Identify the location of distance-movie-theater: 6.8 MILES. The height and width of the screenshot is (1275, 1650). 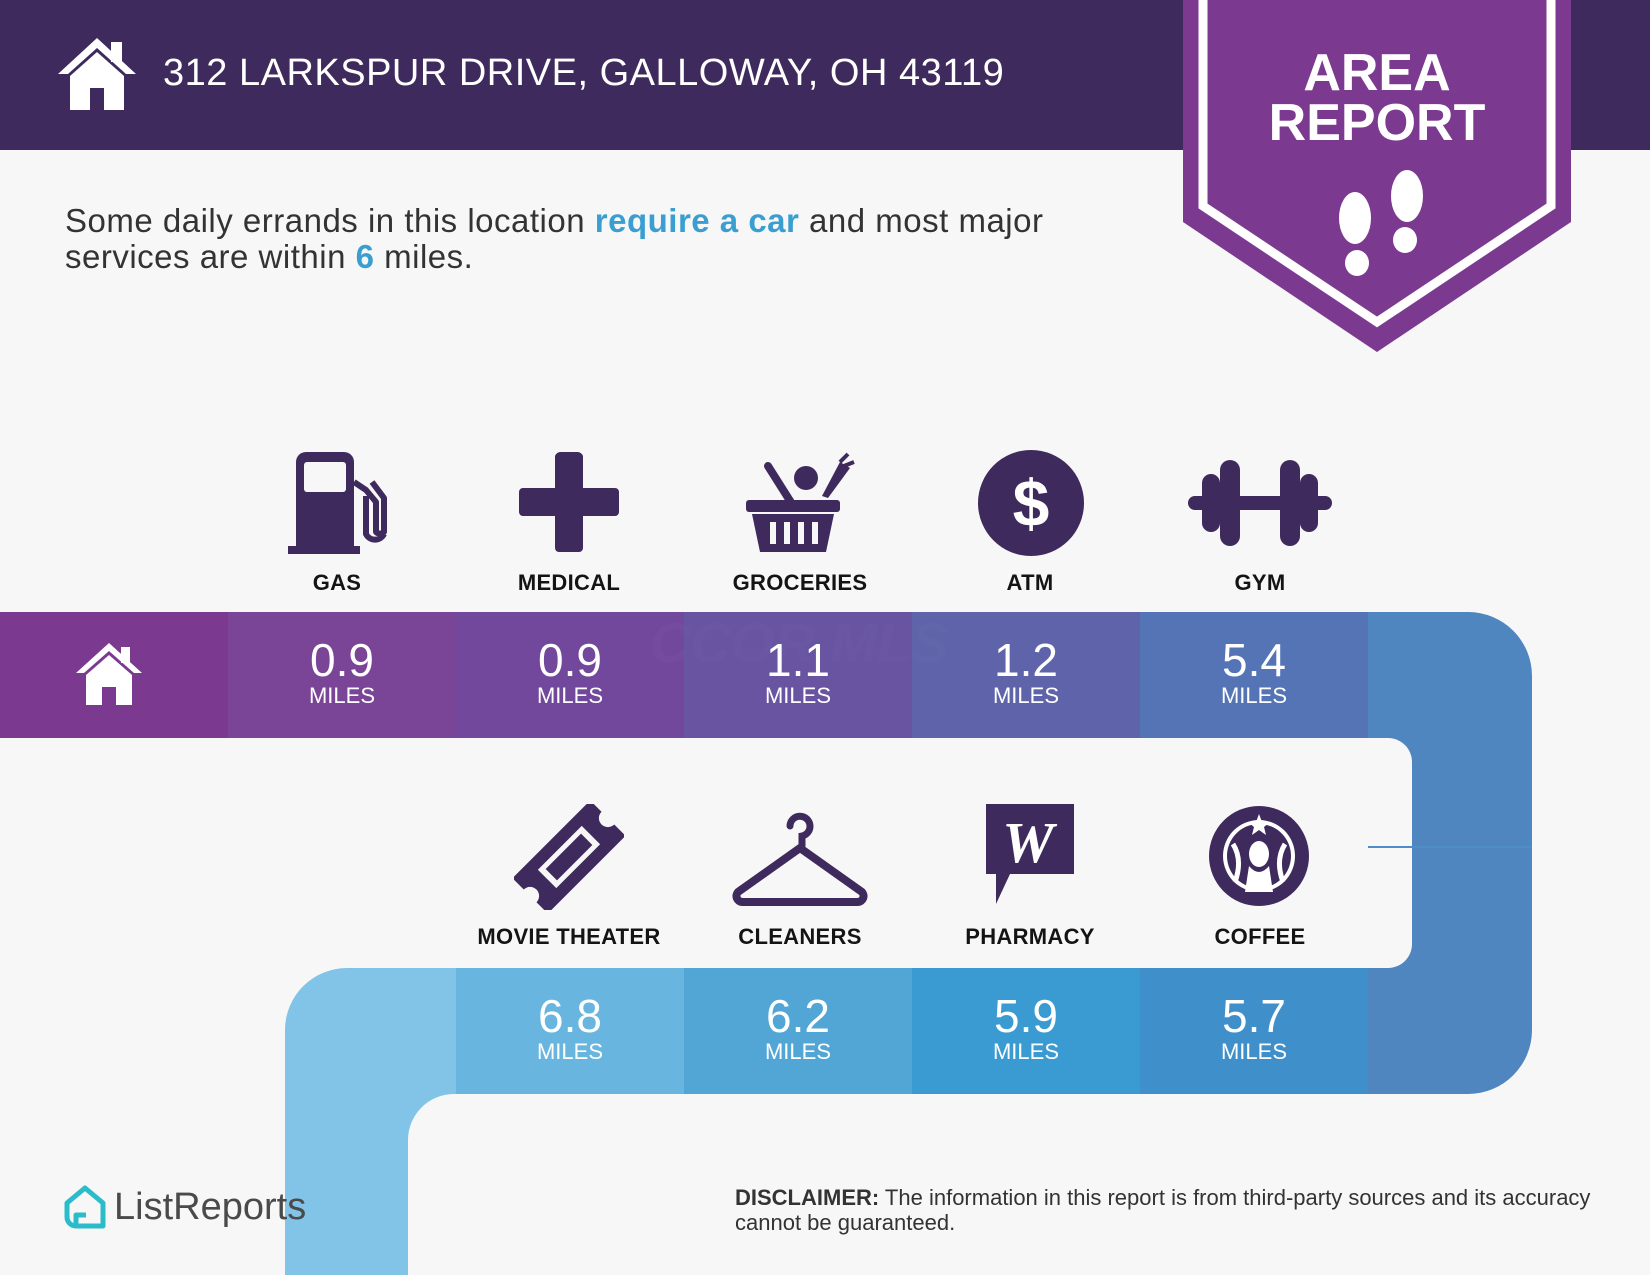
(570, 1028).